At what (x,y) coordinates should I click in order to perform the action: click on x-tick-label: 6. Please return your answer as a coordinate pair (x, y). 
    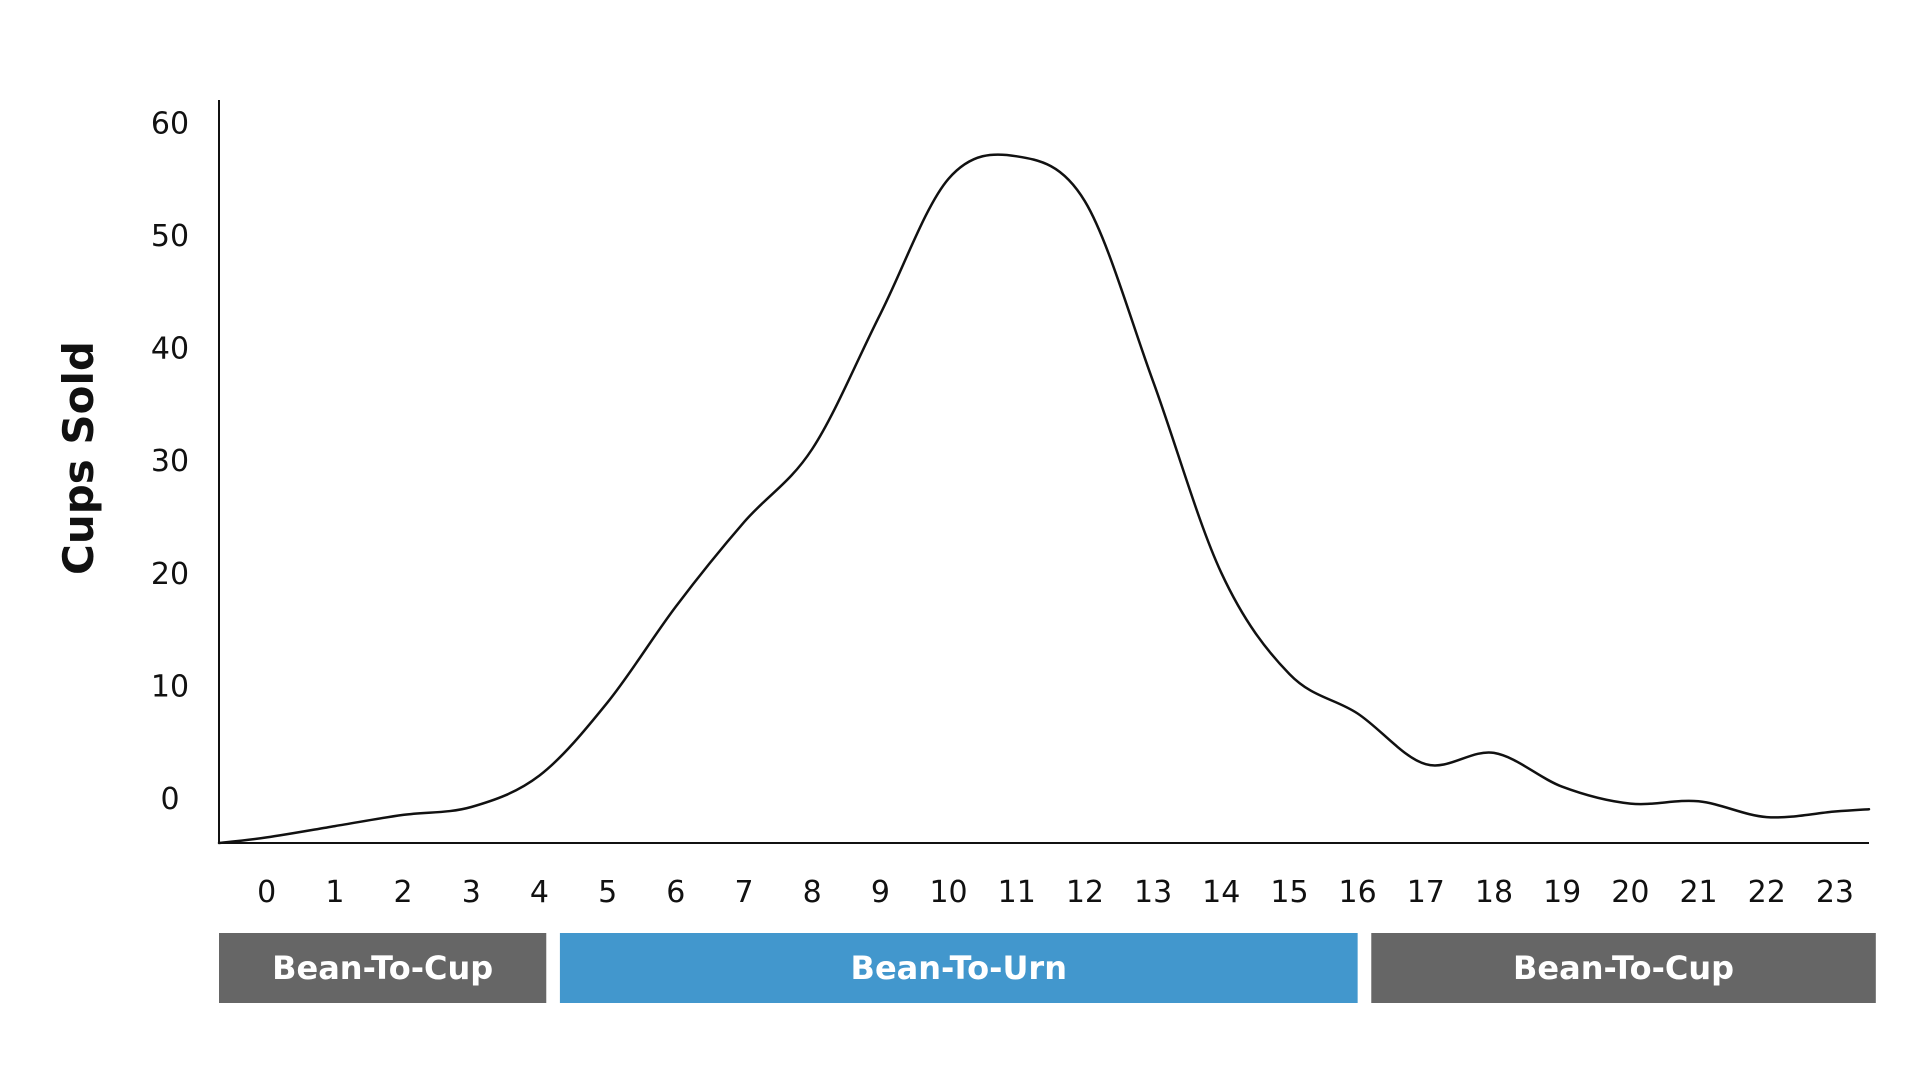
    Looking at the image, I should click on (675, 892).